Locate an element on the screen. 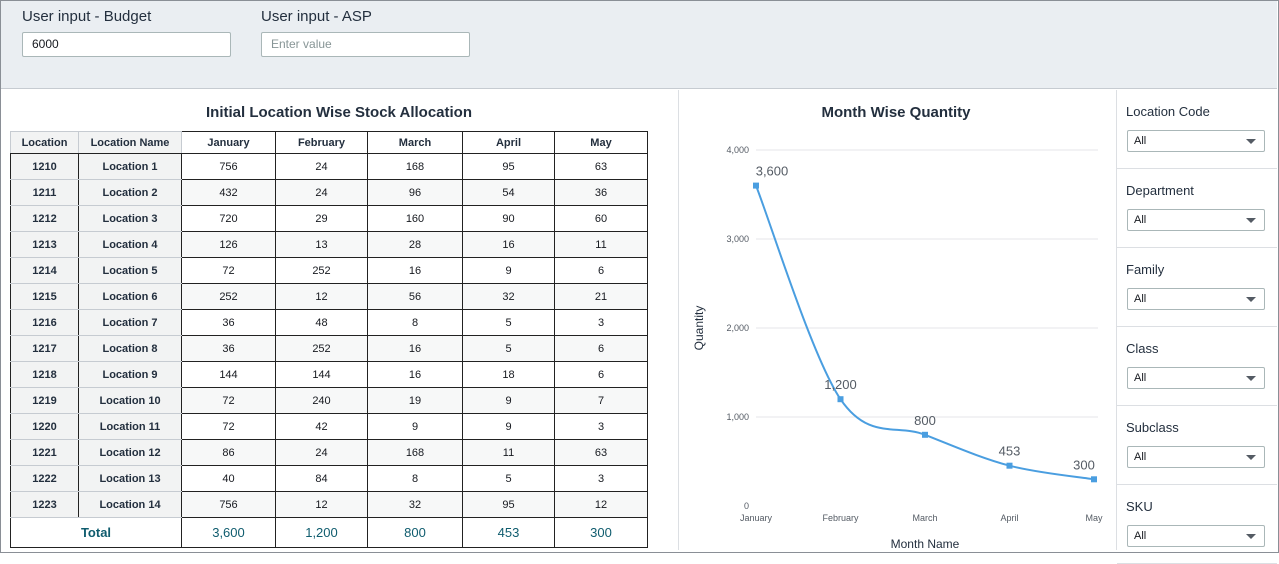  location-code-cell: 1217 is located at coordinates (44, 348).